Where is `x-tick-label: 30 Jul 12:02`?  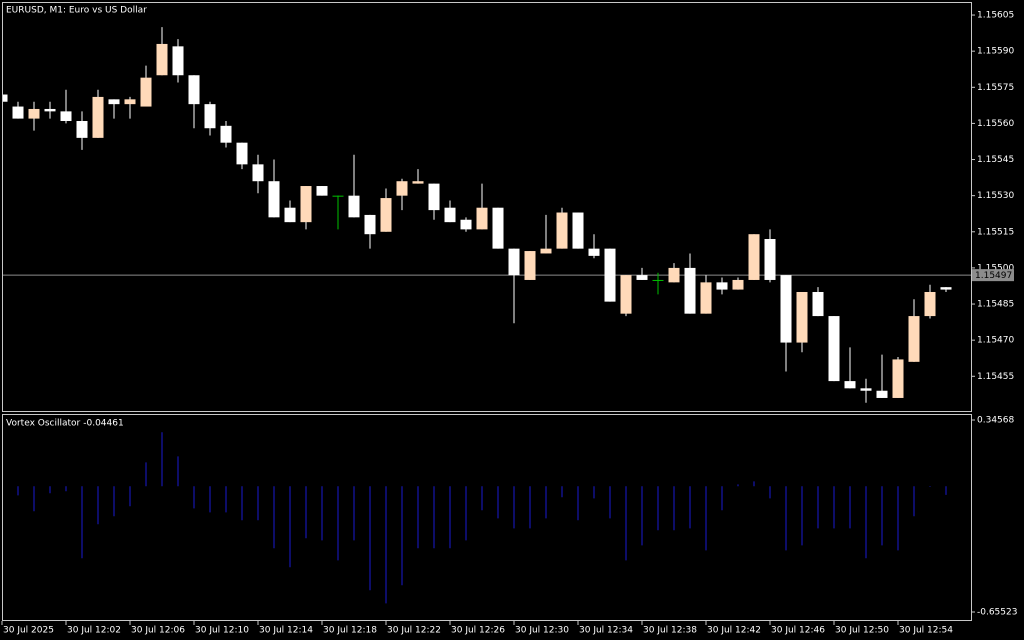 x-tick-label: 30 Jul 12:02 is located at coordinates (94, 631).